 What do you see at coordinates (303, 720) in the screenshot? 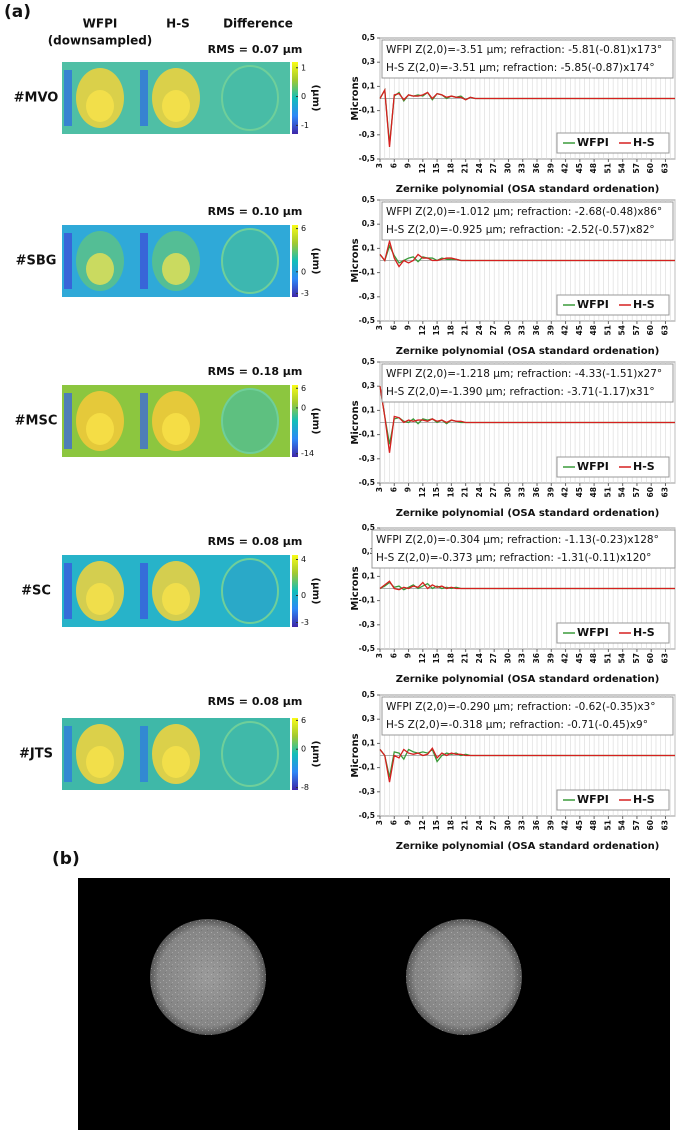
I see `colorbar-tick-label: 6` at bounding box center [303, 720].